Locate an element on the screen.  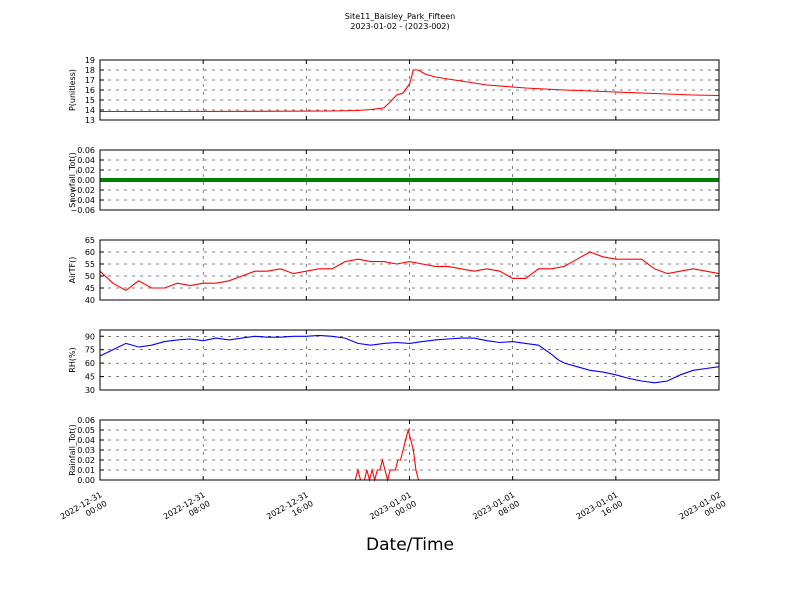
y-tick-label: −0.02 is located at coordinates (82, 190).